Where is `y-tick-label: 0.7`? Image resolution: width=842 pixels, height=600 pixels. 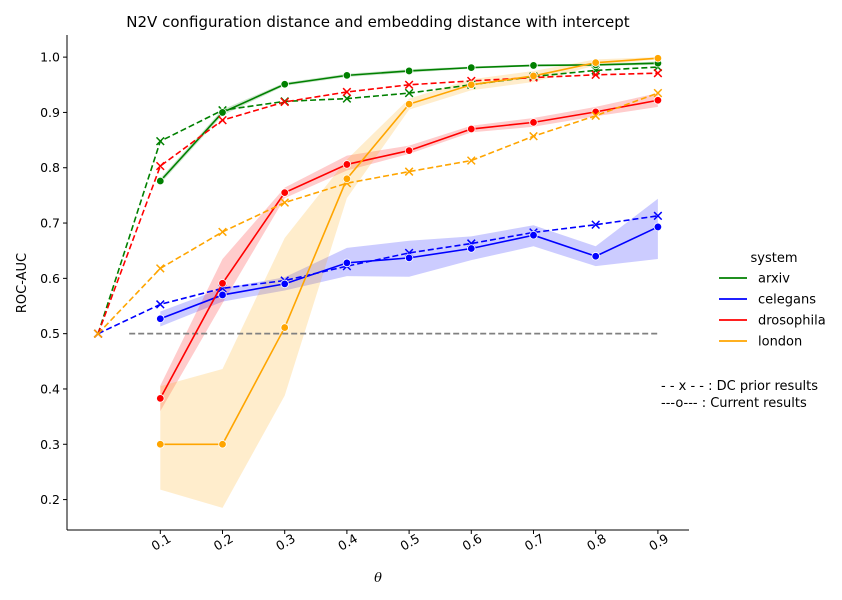
y-tick-label: 0.7 is located at coordinates (50, 223).